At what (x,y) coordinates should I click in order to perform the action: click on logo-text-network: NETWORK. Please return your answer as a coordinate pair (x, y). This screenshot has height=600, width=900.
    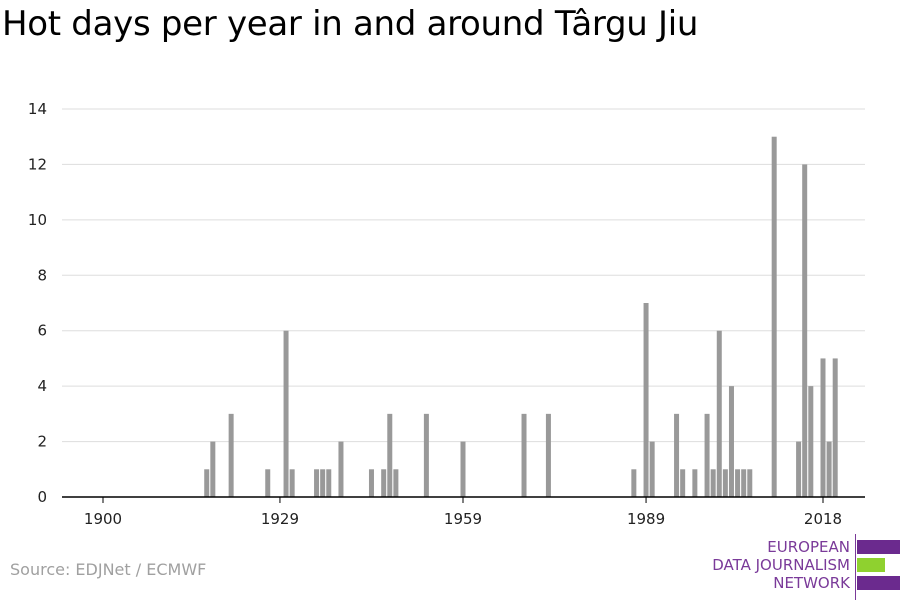
    Looking at the image, I should click on (811, 583).